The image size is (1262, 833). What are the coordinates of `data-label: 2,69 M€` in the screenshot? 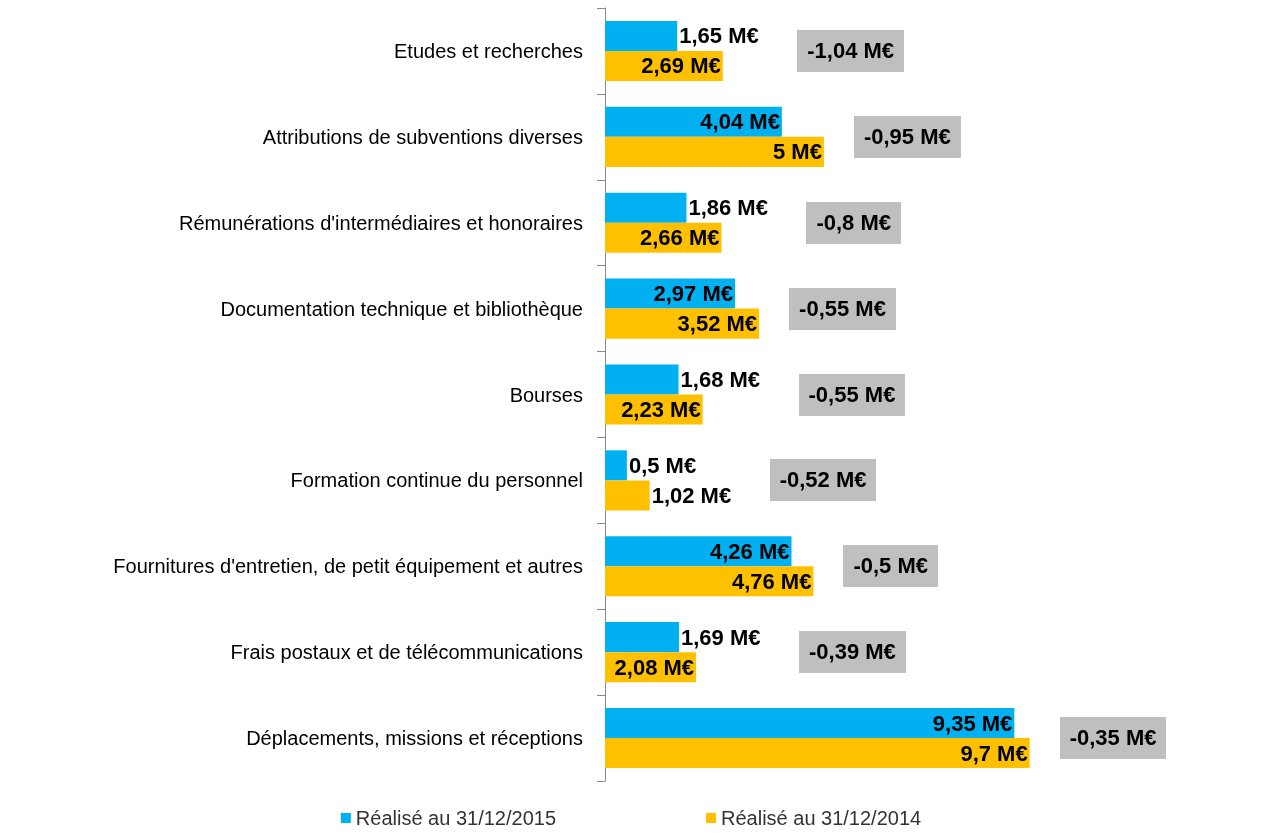 It's located at (681, 66).